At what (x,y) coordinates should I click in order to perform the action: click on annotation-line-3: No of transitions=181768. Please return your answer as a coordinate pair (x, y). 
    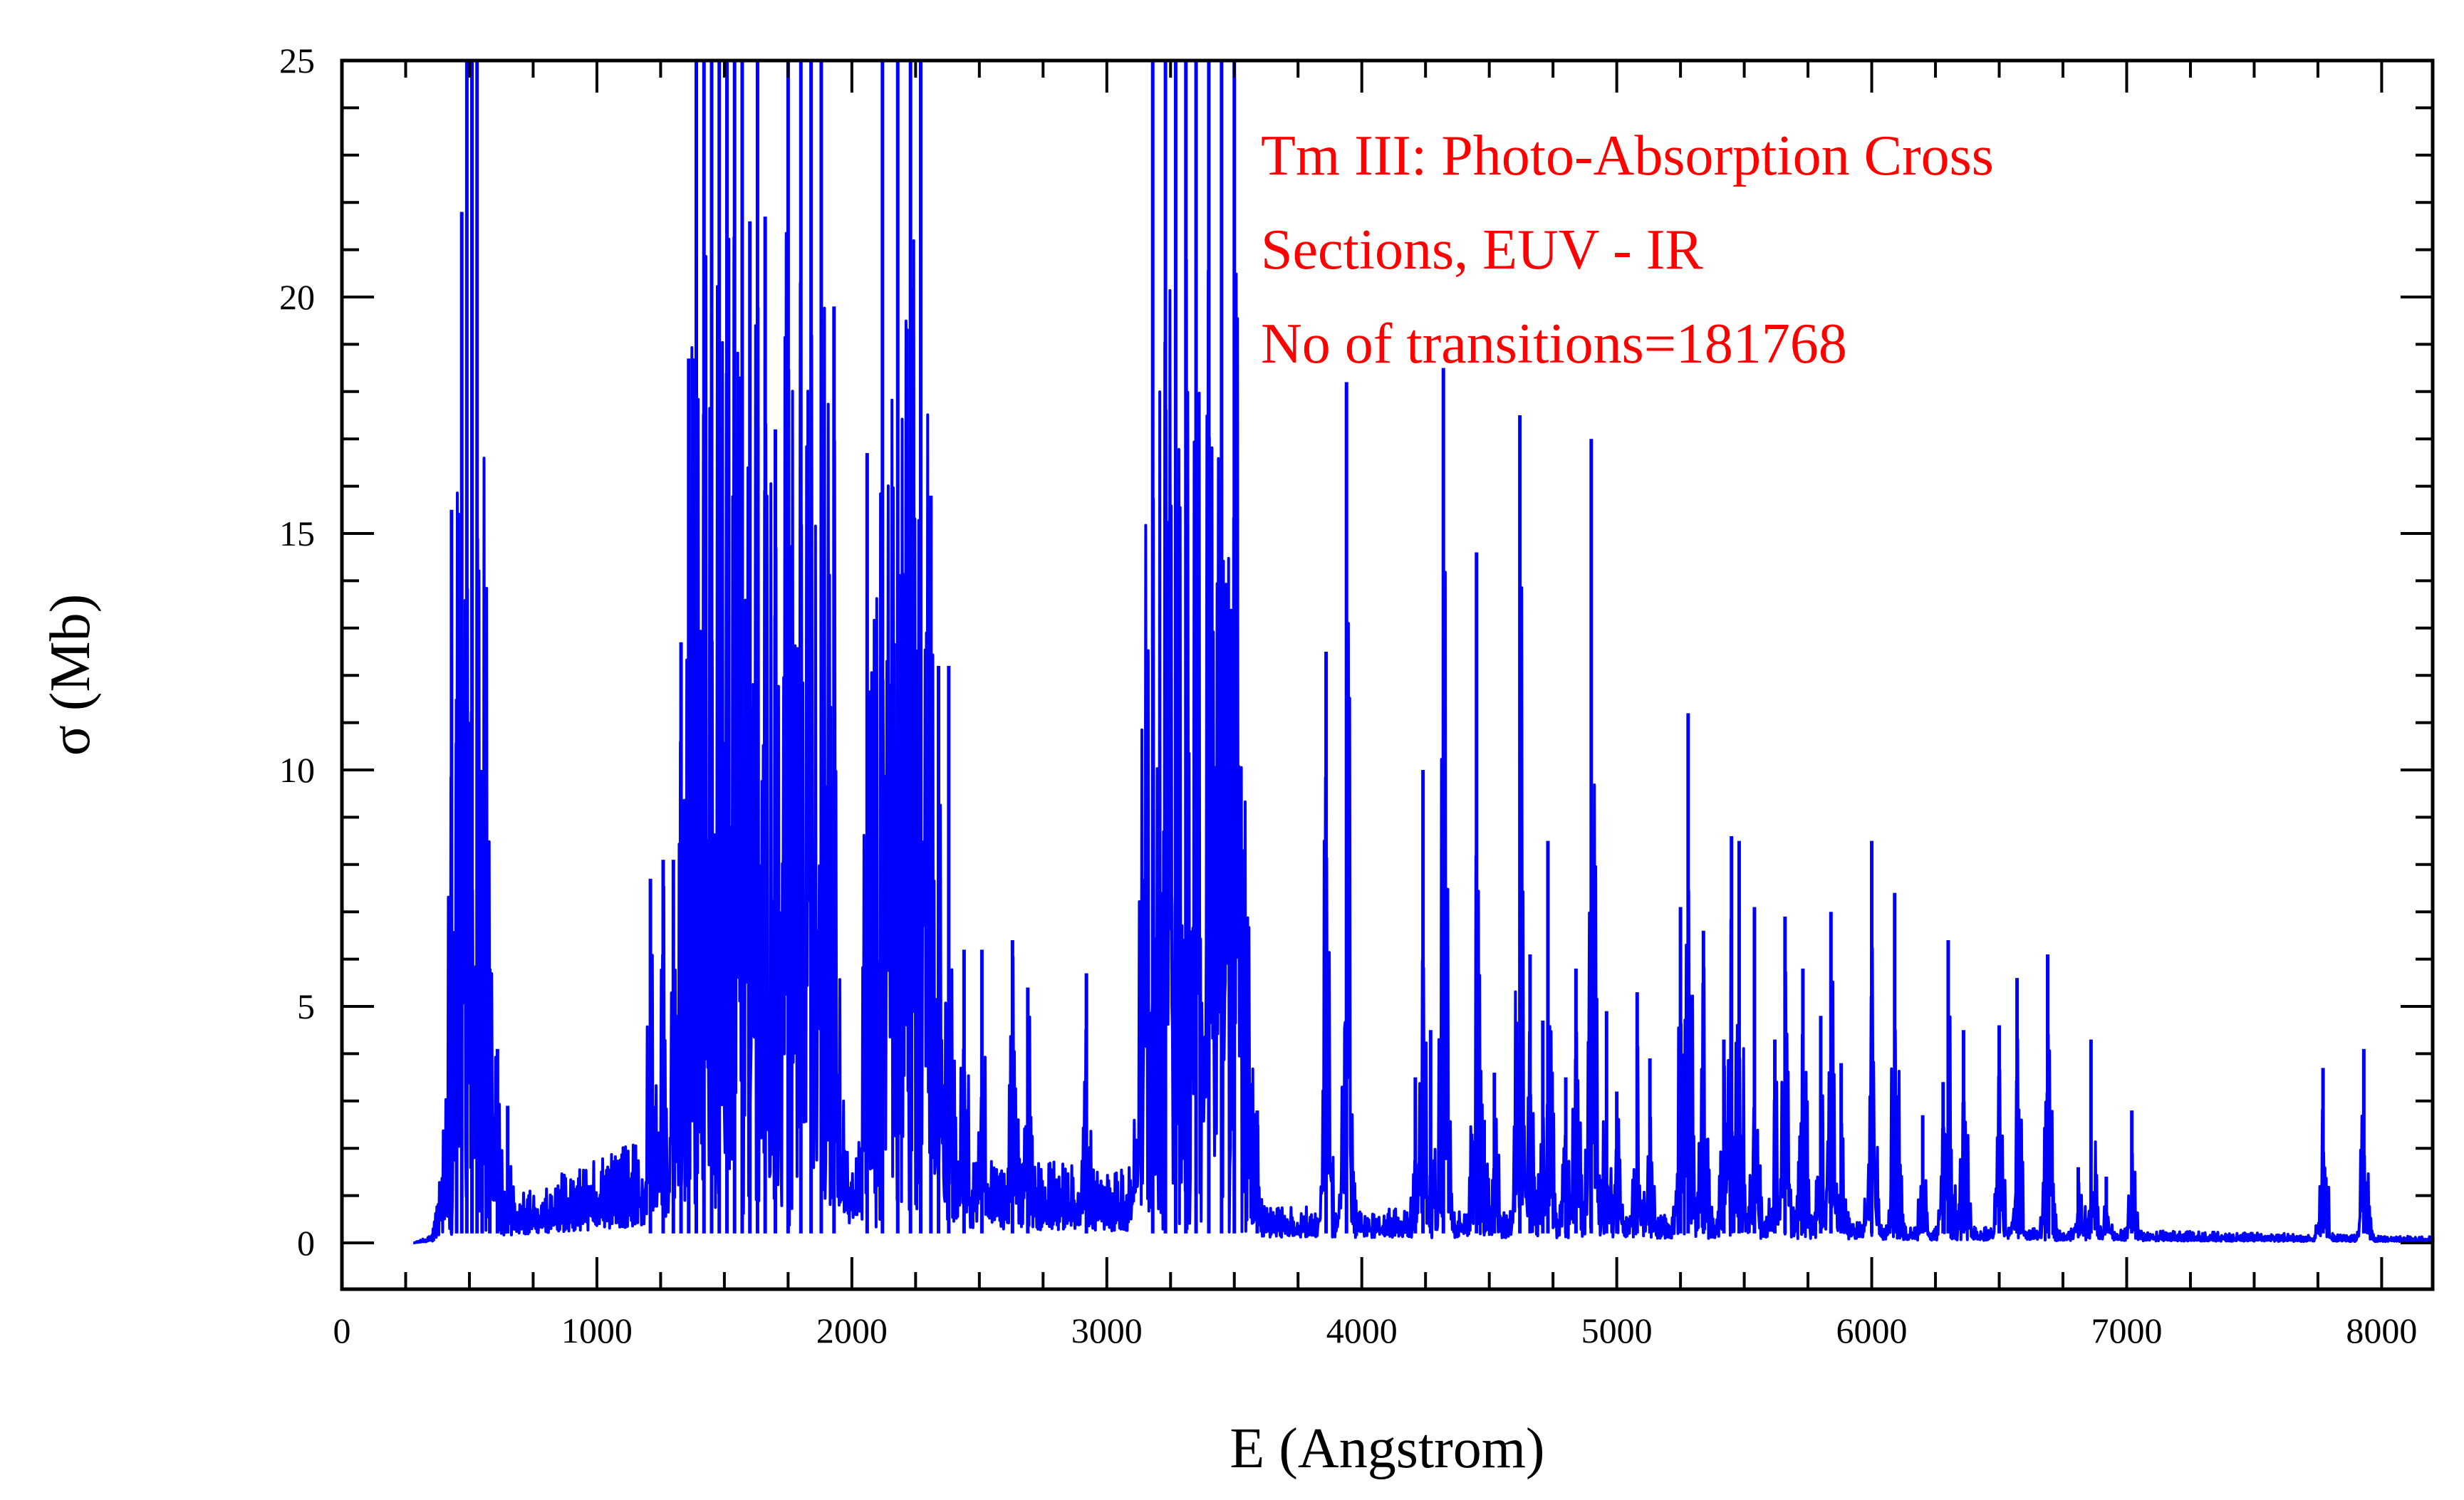
    Looking at the image, I should click on (1554, 344).